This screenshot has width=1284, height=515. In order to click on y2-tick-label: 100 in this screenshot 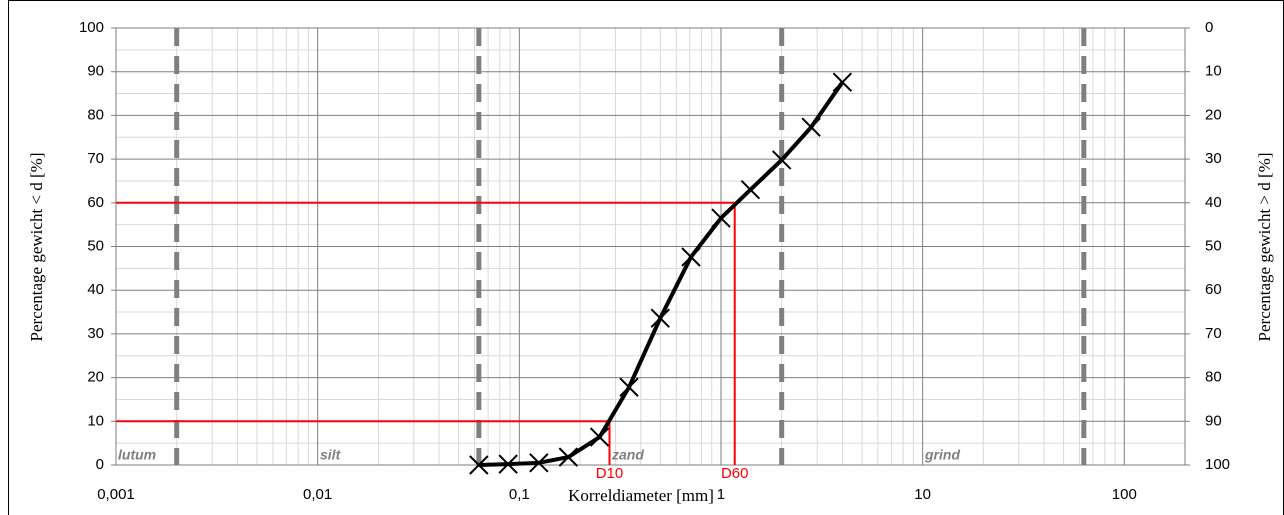, I will do `click(1217, 464)`.